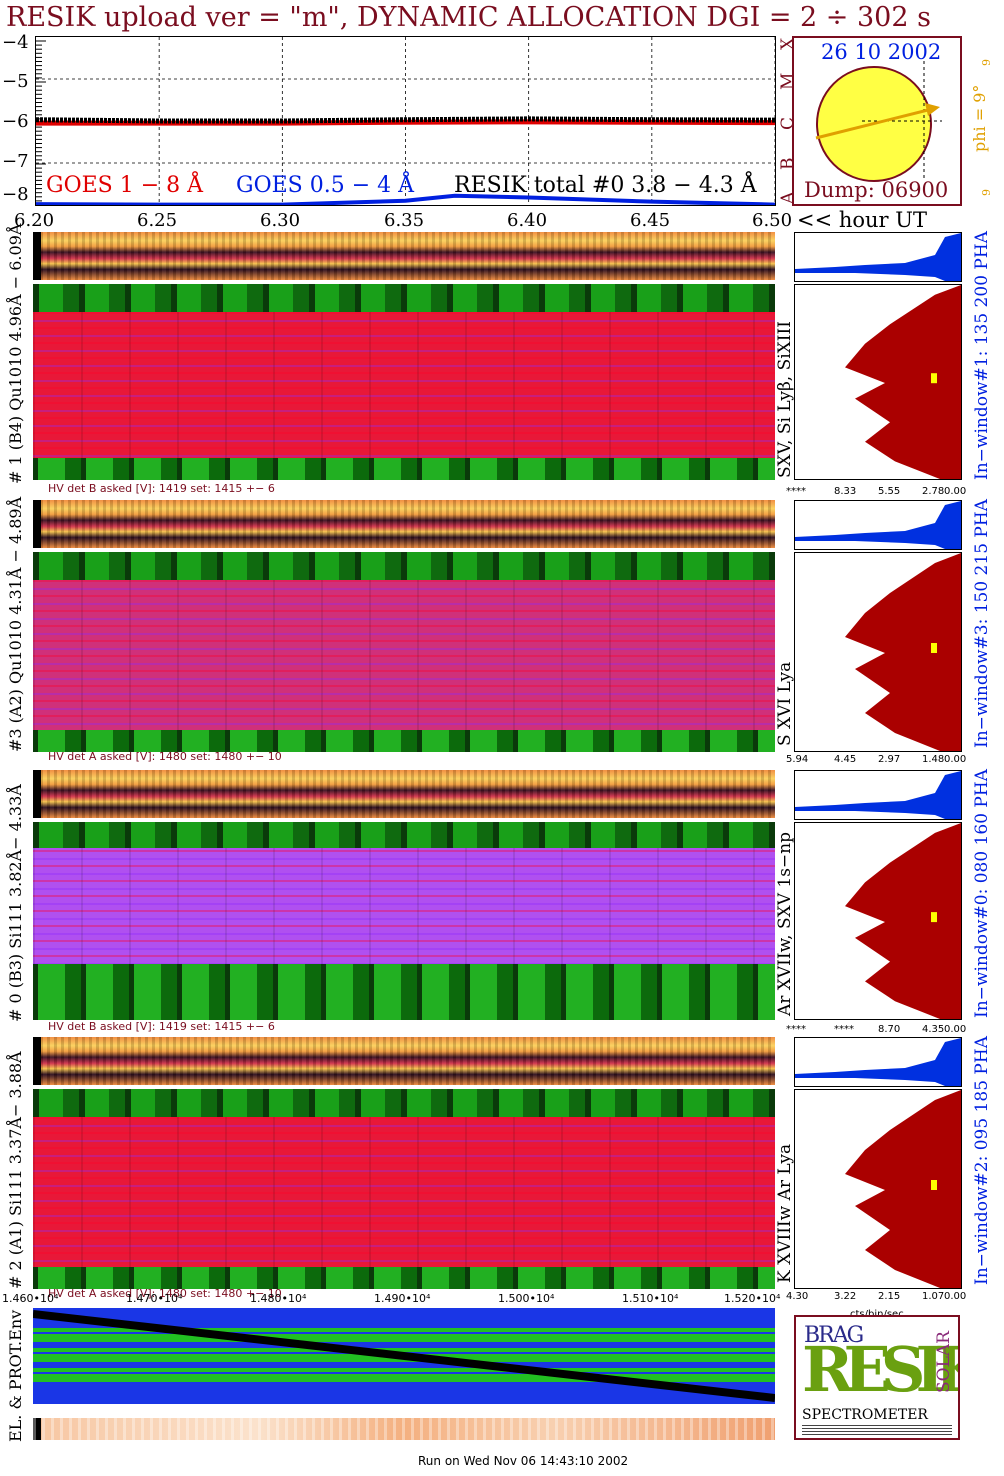 Image resolution: width=1004 pixels, height=1476 pixels. I want to click on logo-caption: SPECTROMETER, so click(865, 1415).